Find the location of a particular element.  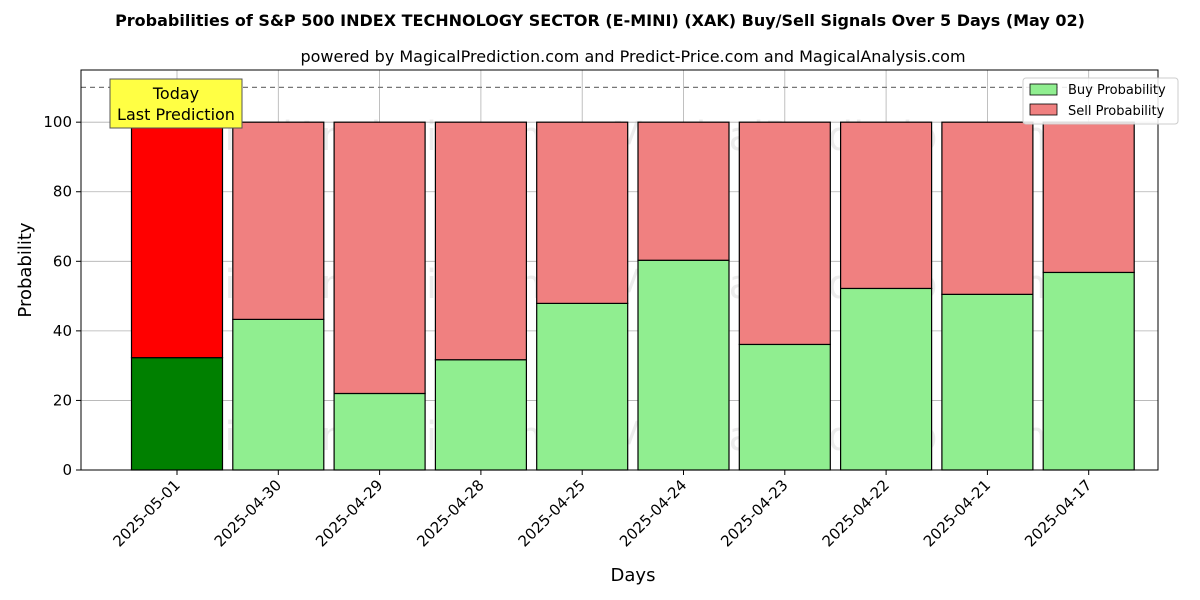

legend: Buy Probability Sell Probability is located at coordinates (1100, 101).